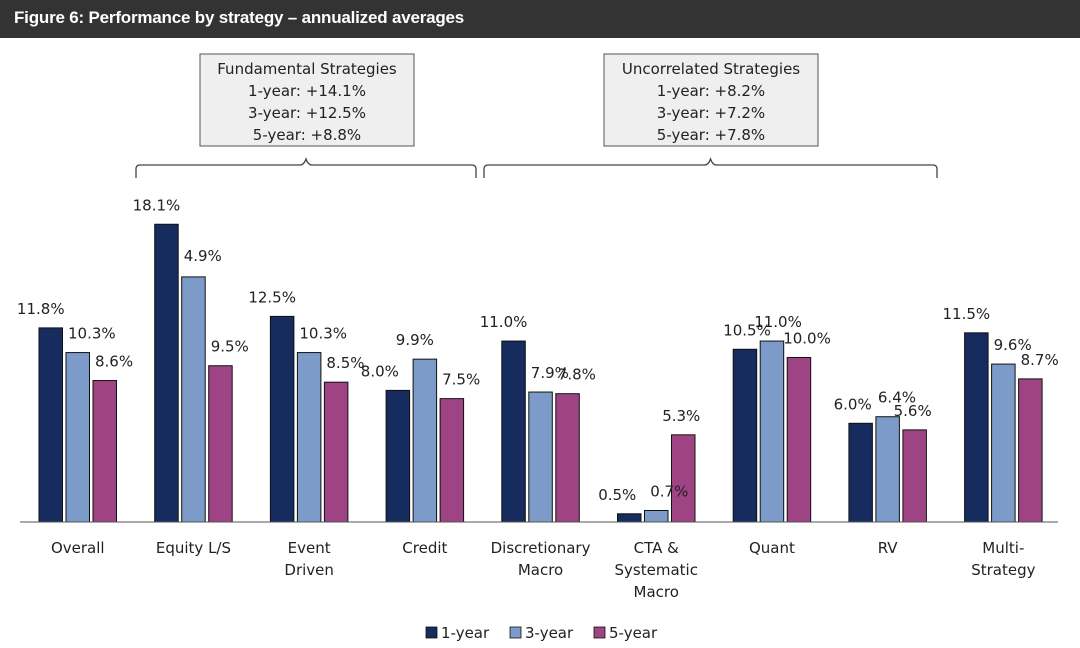  What do you see at coordinates (203, 256) in the screenshot?
I see `data-label-3-year-1: 4.9%` at bounding box center [203, 256].